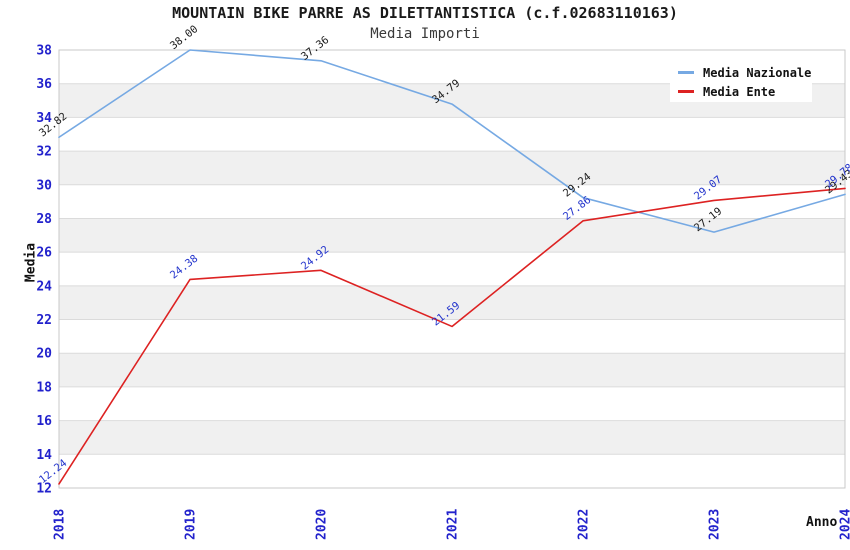 The image size is (850, 550). I want to click on legend-item-media-nazionale: Media Nazionale, so click(745, 72).